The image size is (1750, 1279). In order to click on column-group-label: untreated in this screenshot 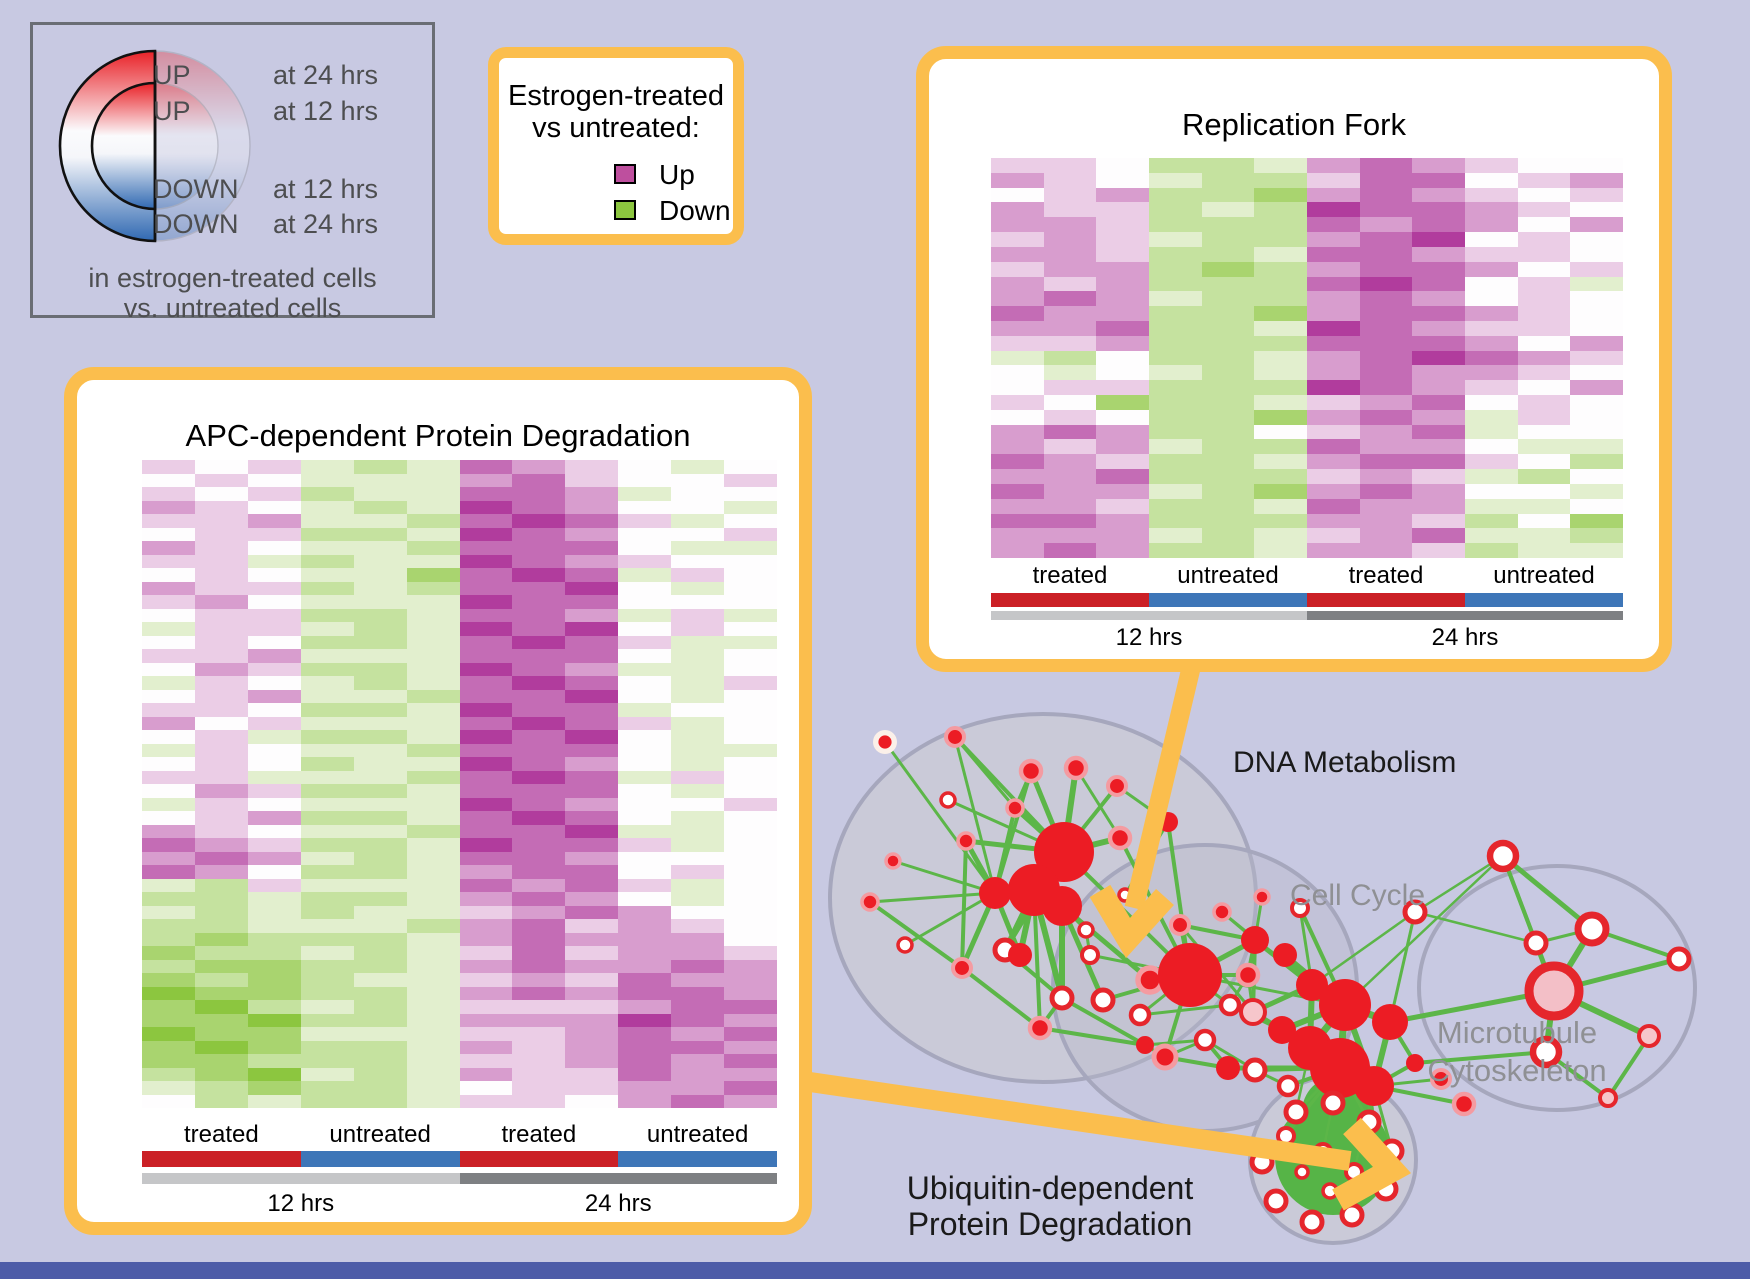, I will do `click(697, 1134)`.